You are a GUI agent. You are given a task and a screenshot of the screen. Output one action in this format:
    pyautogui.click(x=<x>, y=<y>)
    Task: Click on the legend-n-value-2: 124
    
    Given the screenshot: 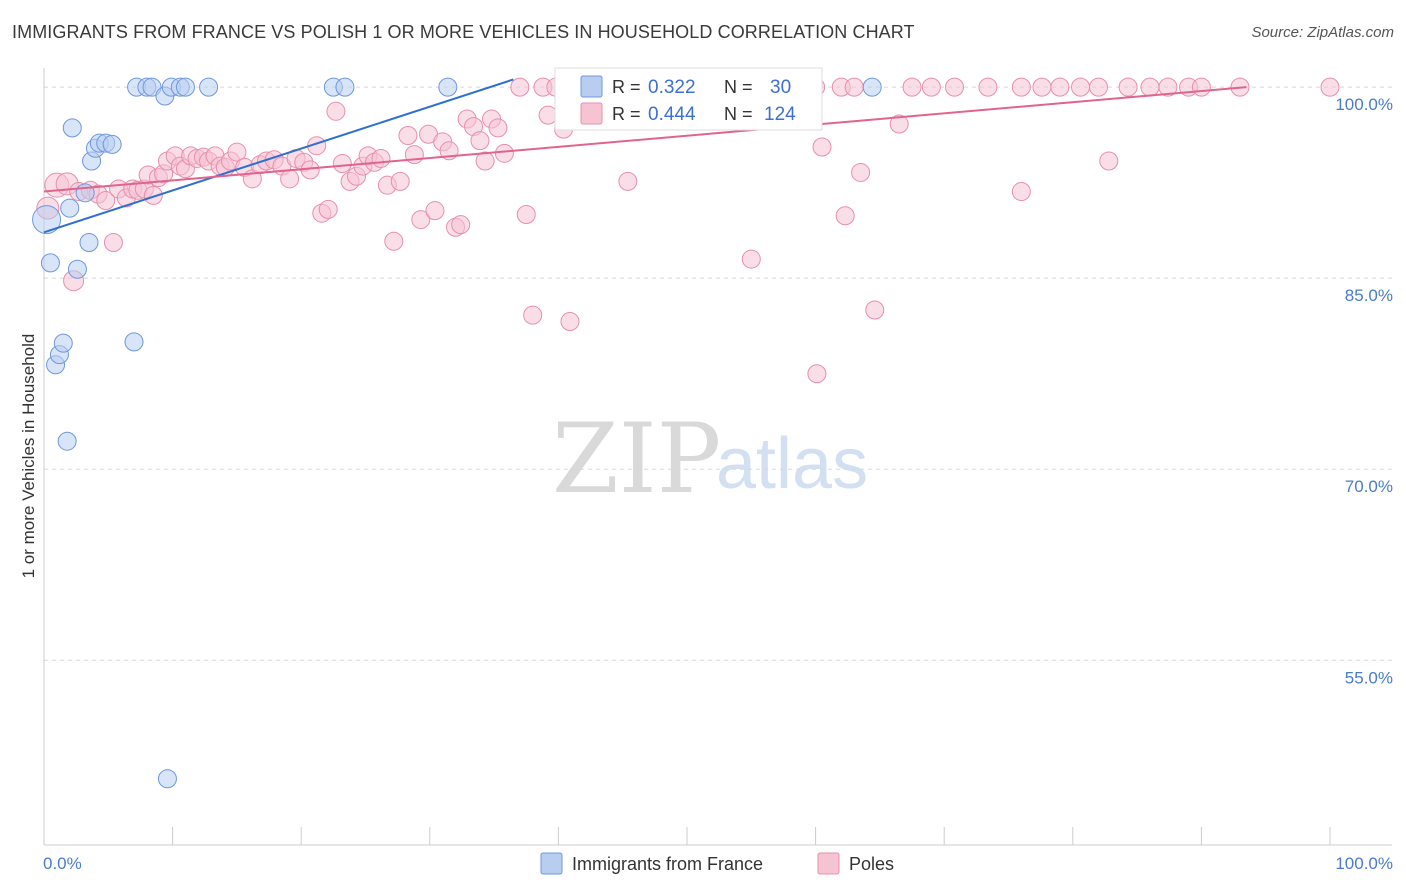 What is the action you would take?
    pyautogui.click(x=780, y=114)
    